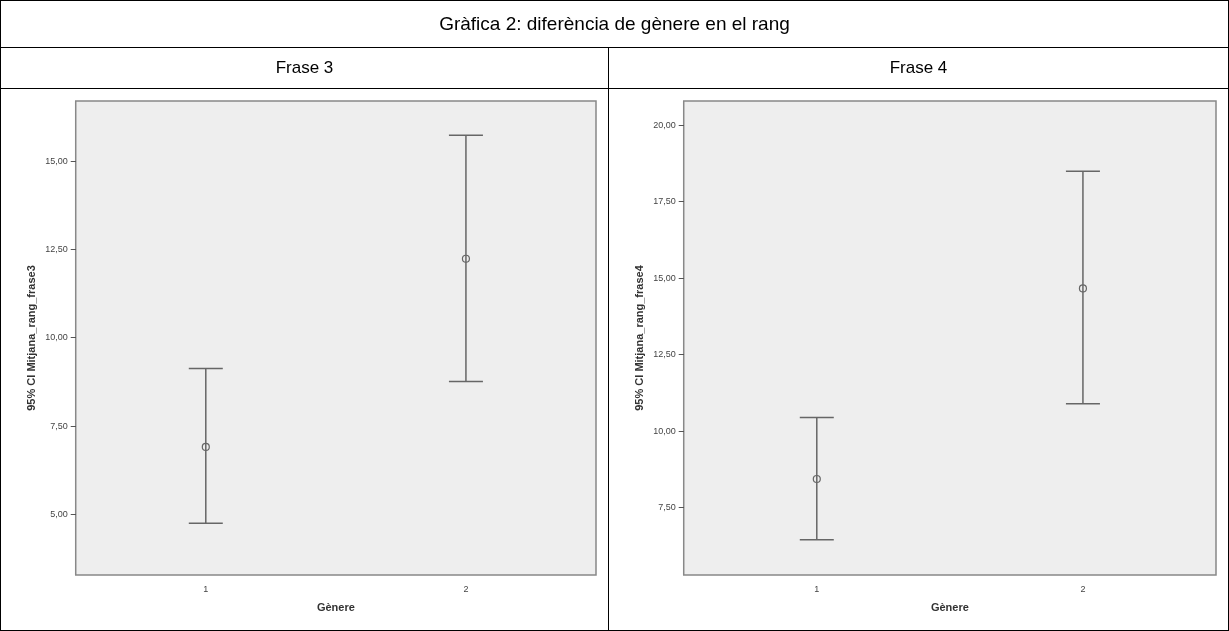 The width and height of the screenshot is (1229, 631). What do you see at coordinates (59, 514) in the screenshot?
I see `y-tick-label: 5,00` at bounding box center [59, 514].